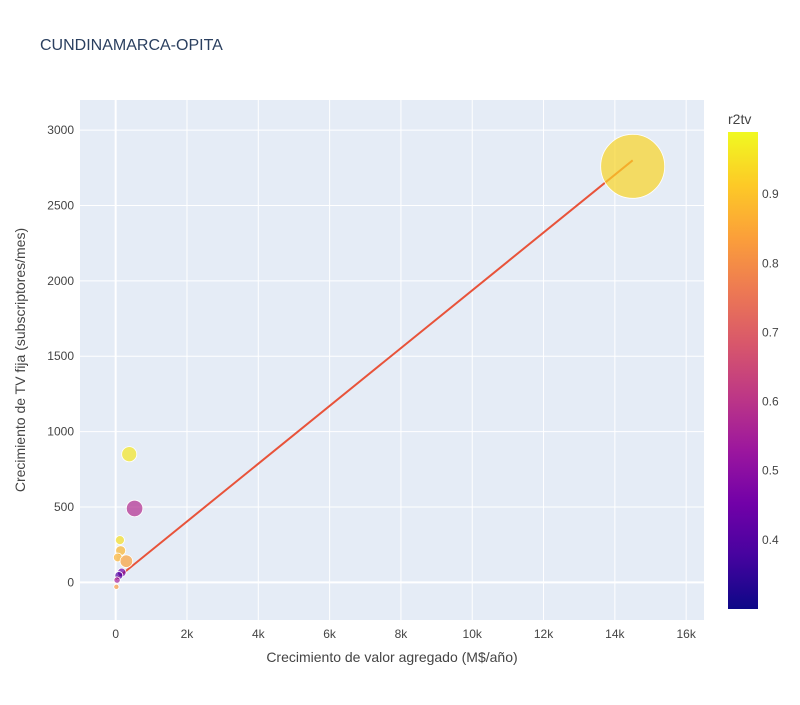 The image size is (800, 705). I want to click on y-tick-labels: 0 500 1000 1500 2000 2500 3000, so click(60, 356).